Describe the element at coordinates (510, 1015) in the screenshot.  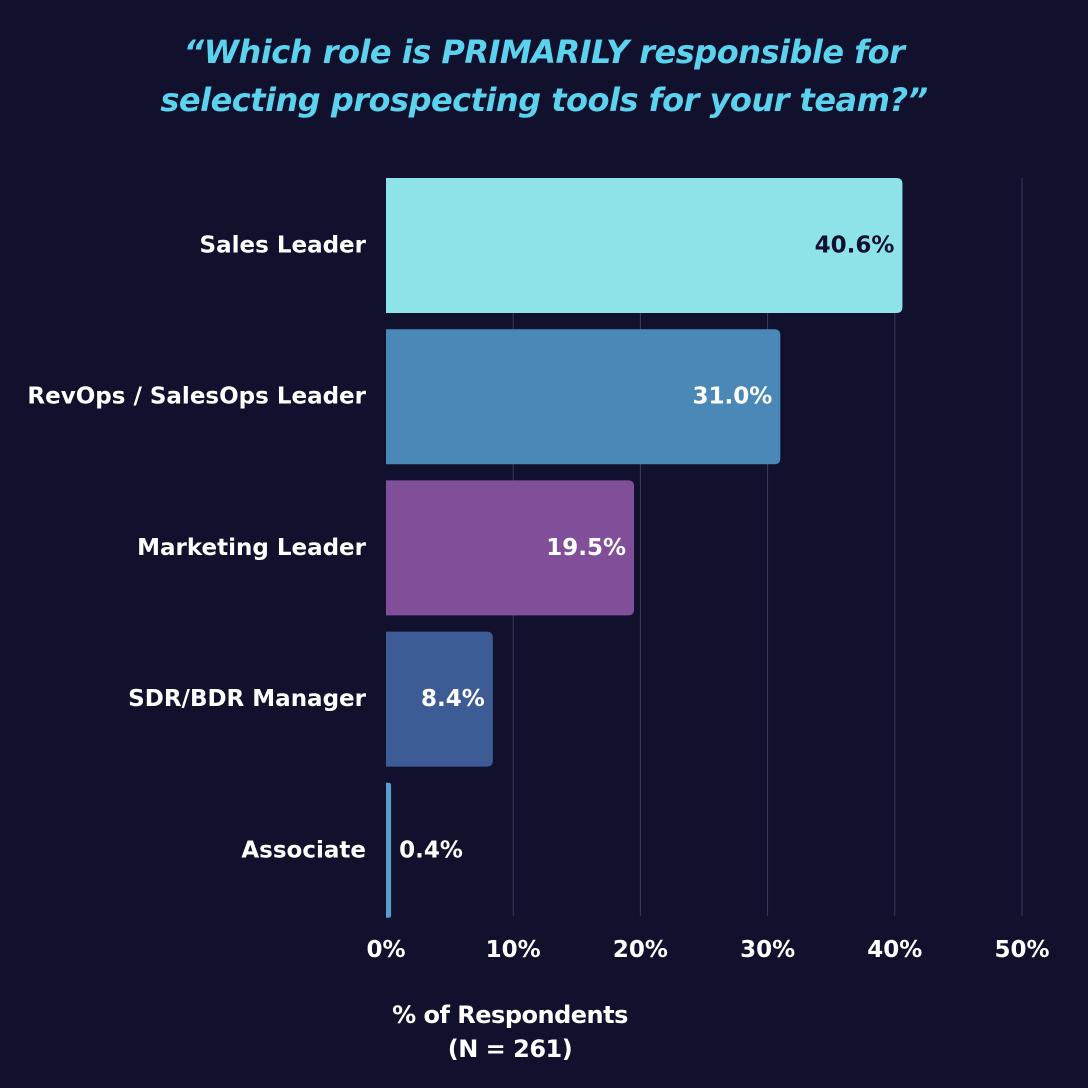
I see `x-axis-label-line-1: % of Respondents` at that location.